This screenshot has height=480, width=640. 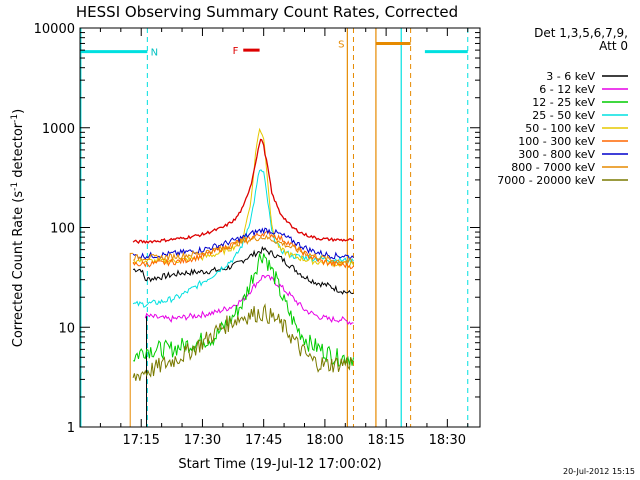 What do you see at coordinates (324, 440) in the screenshot?
I see `x-tick-label: 18:00` at bounding box center [324, 440].